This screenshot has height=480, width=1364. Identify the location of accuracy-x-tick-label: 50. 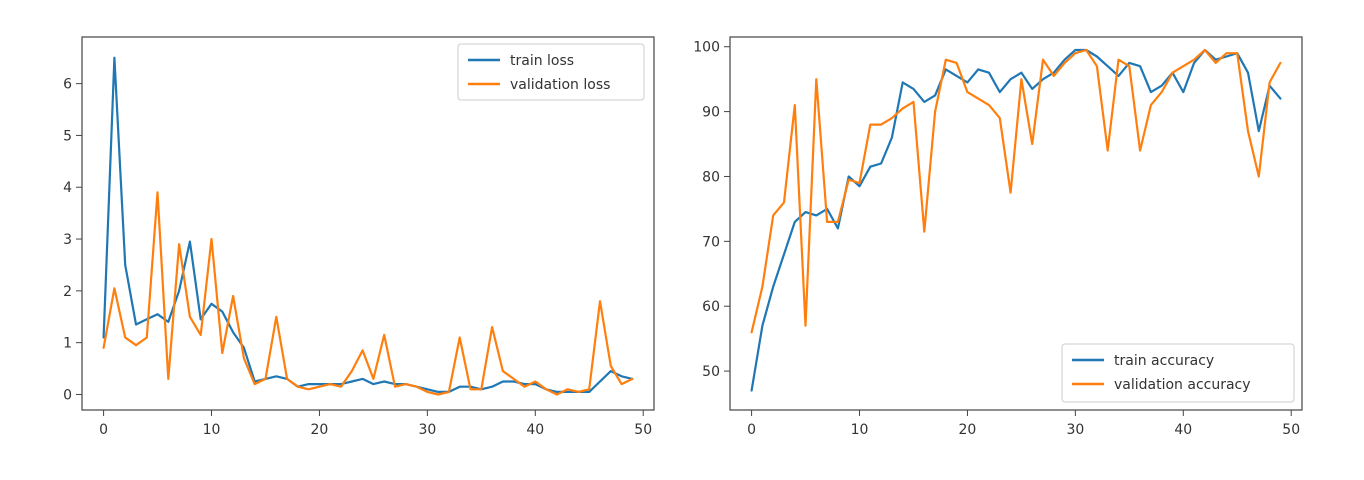
(1291, 430).